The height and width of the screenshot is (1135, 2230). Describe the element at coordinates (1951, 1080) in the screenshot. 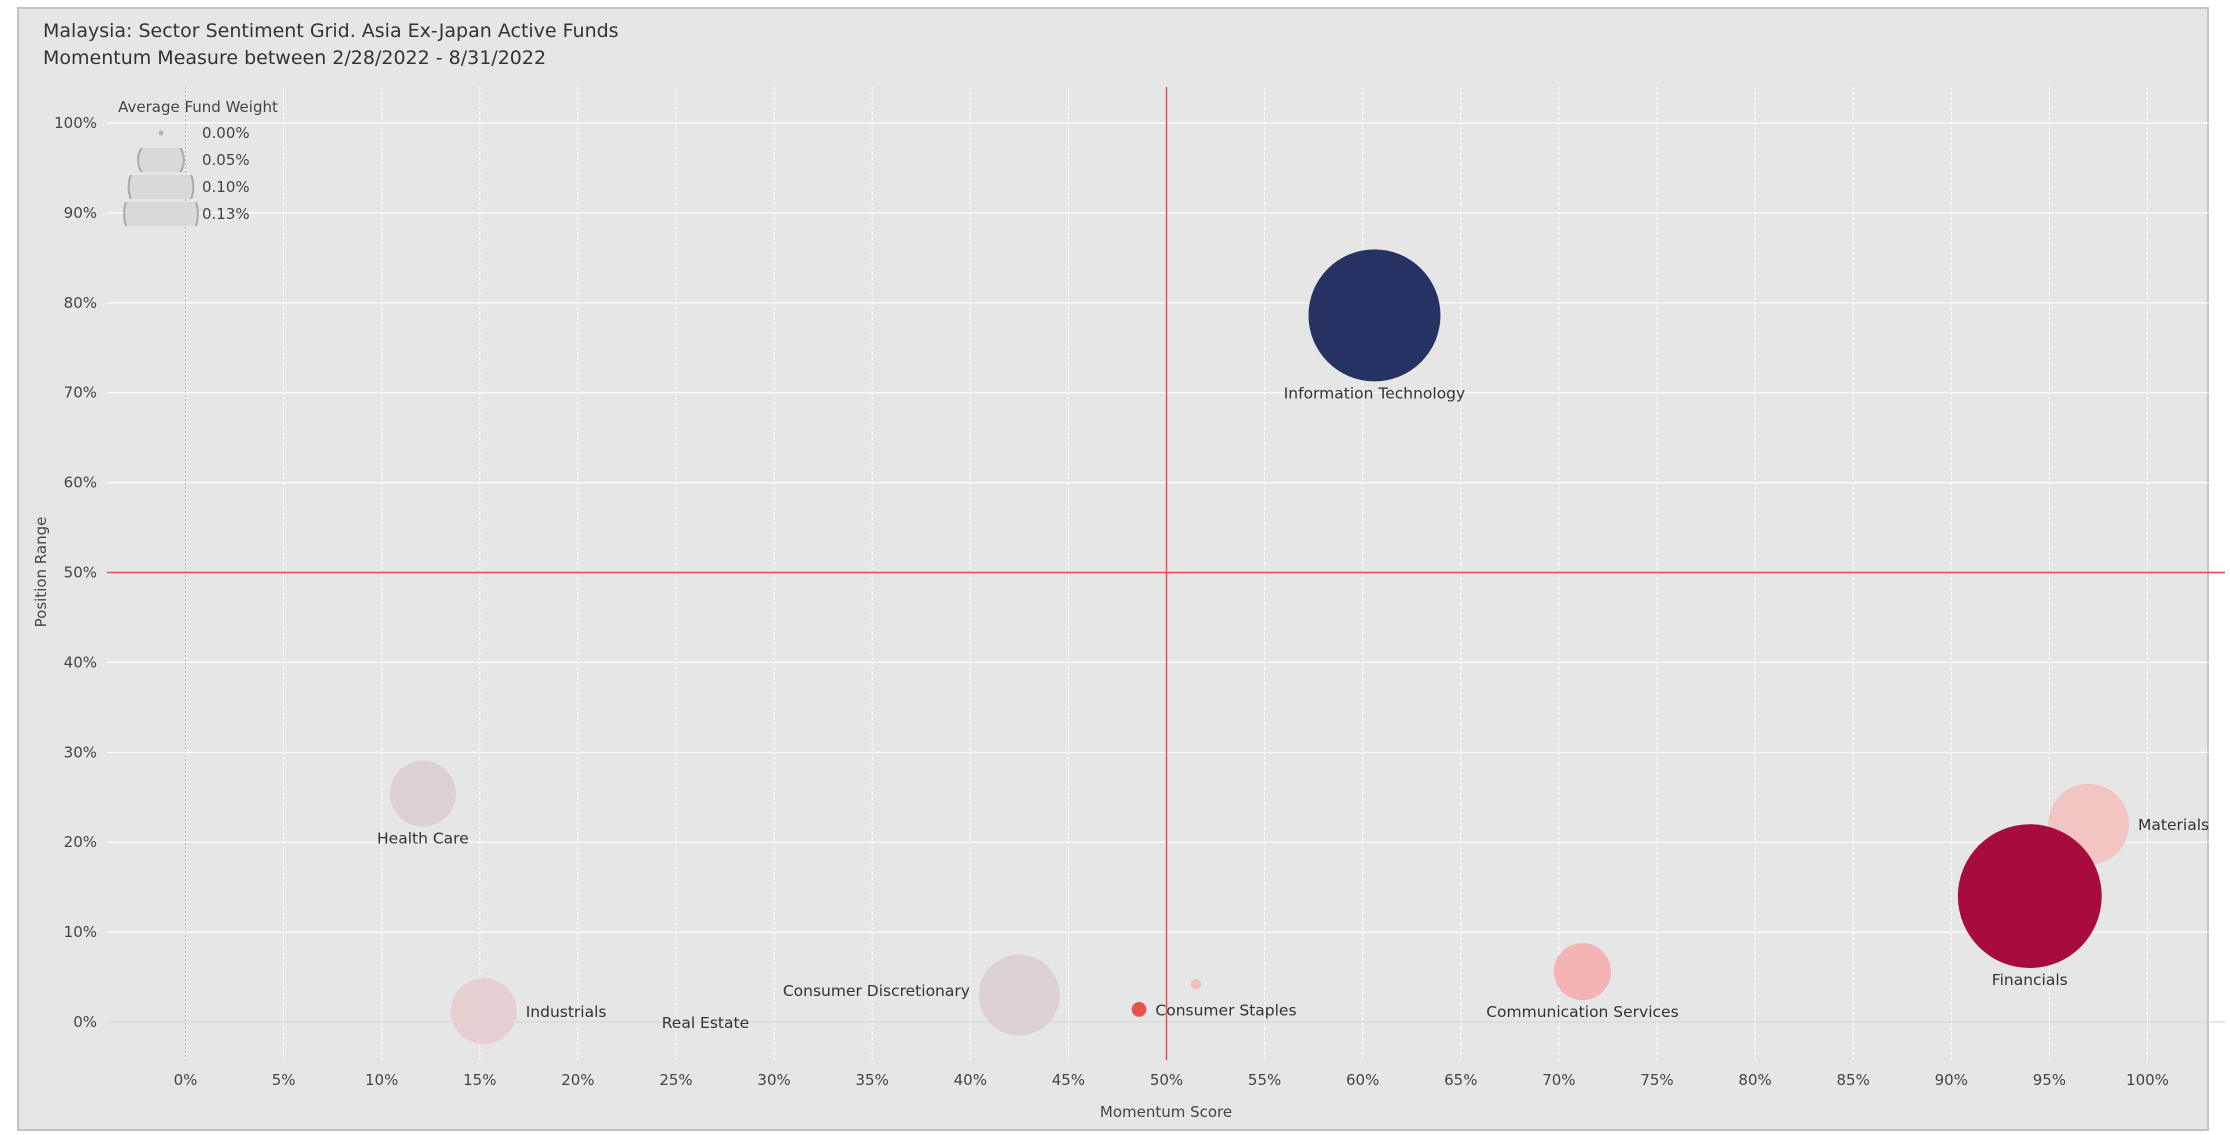

I see `x-tick-label: 90%` at that location.